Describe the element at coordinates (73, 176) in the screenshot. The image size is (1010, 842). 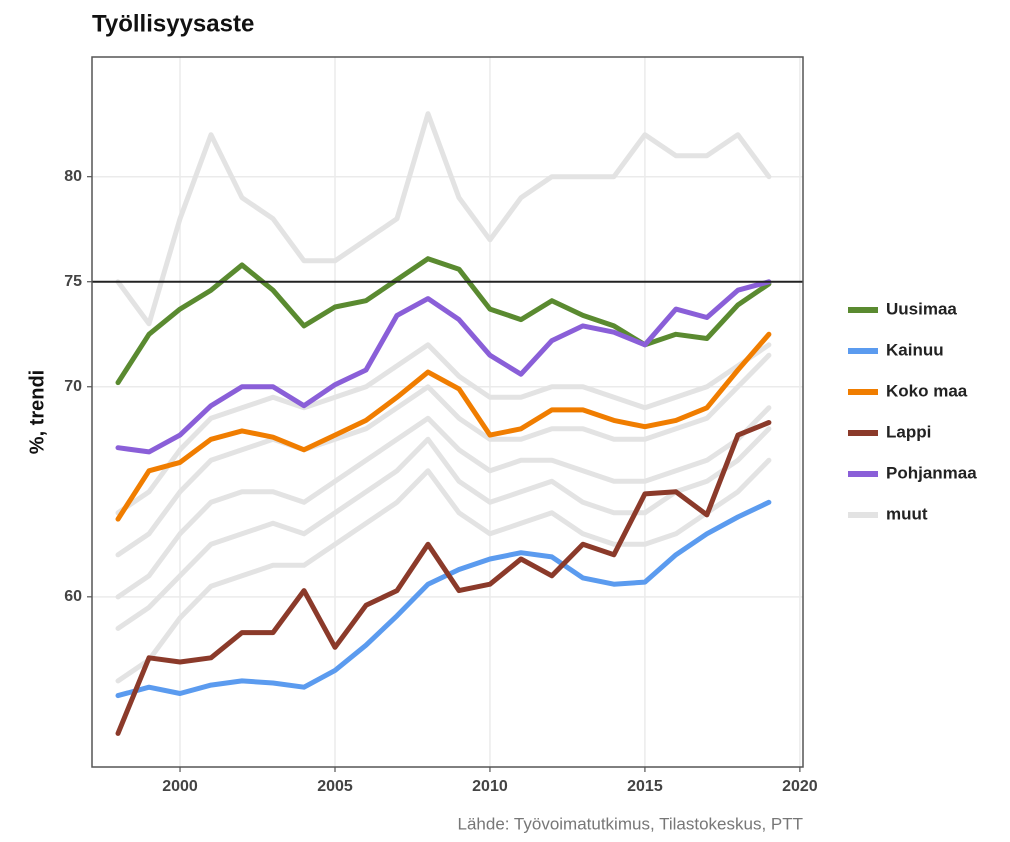
I see `y-tick-label: 80` at that location.